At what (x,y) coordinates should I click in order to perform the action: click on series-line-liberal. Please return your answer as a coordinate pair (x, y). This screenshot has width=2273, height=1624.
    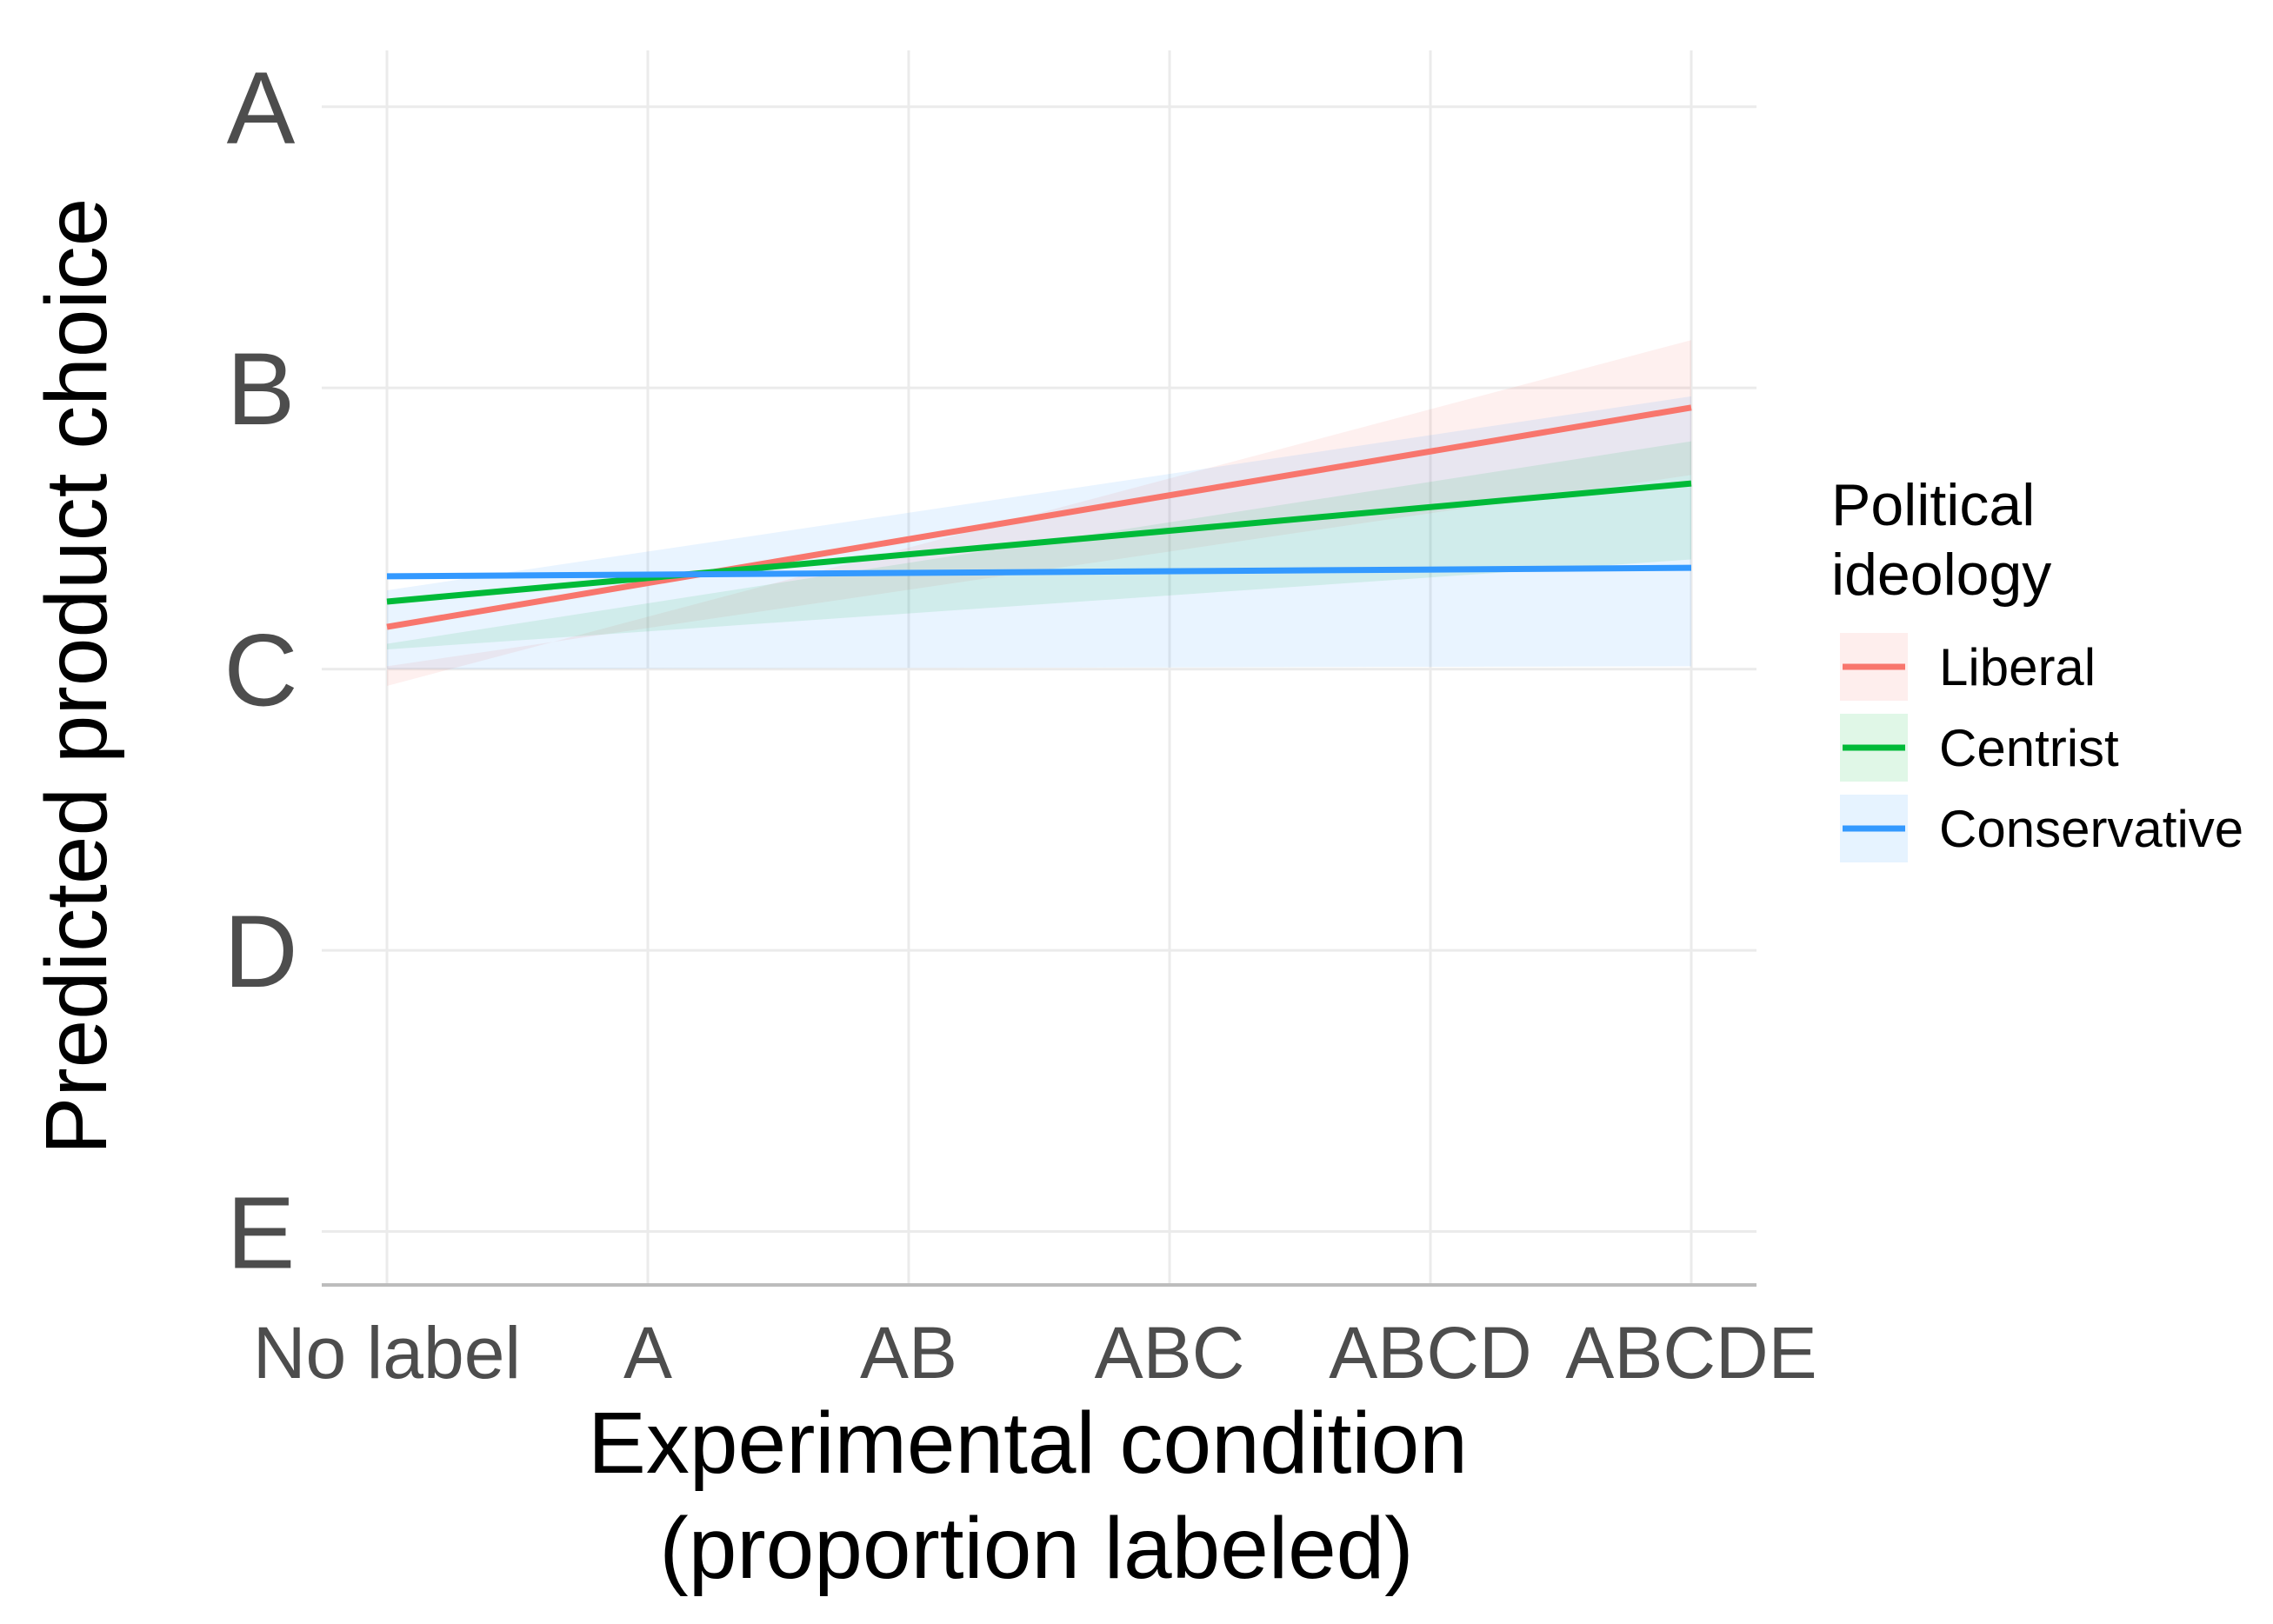
    Looking at the image, I should click on (1039, 517).